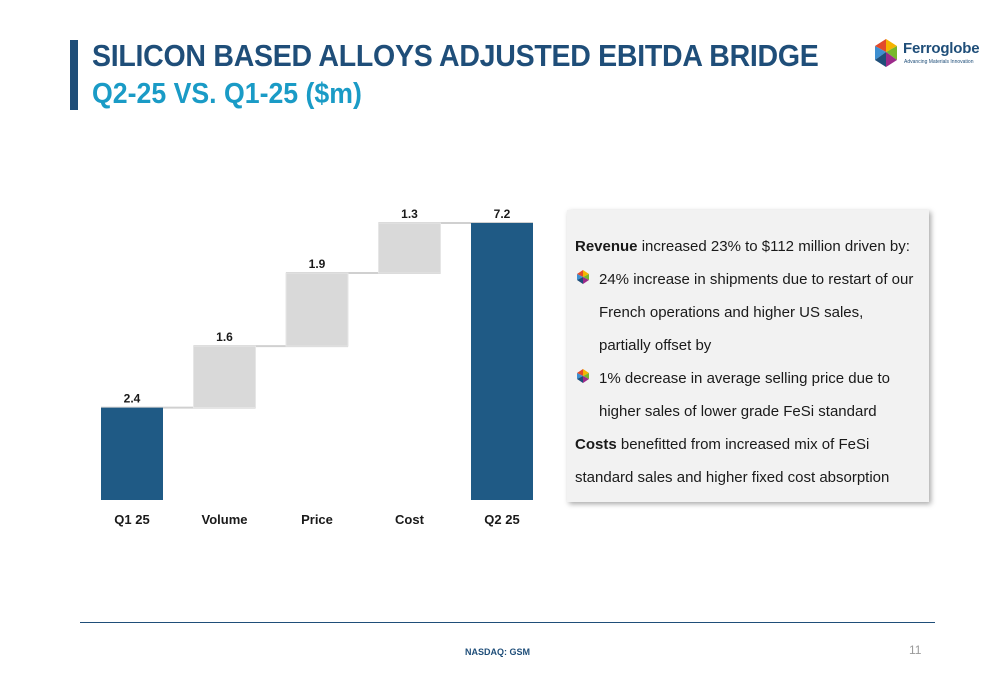 The image size is (1000, 685). I want to click on bar-volume, so click(224, 377).